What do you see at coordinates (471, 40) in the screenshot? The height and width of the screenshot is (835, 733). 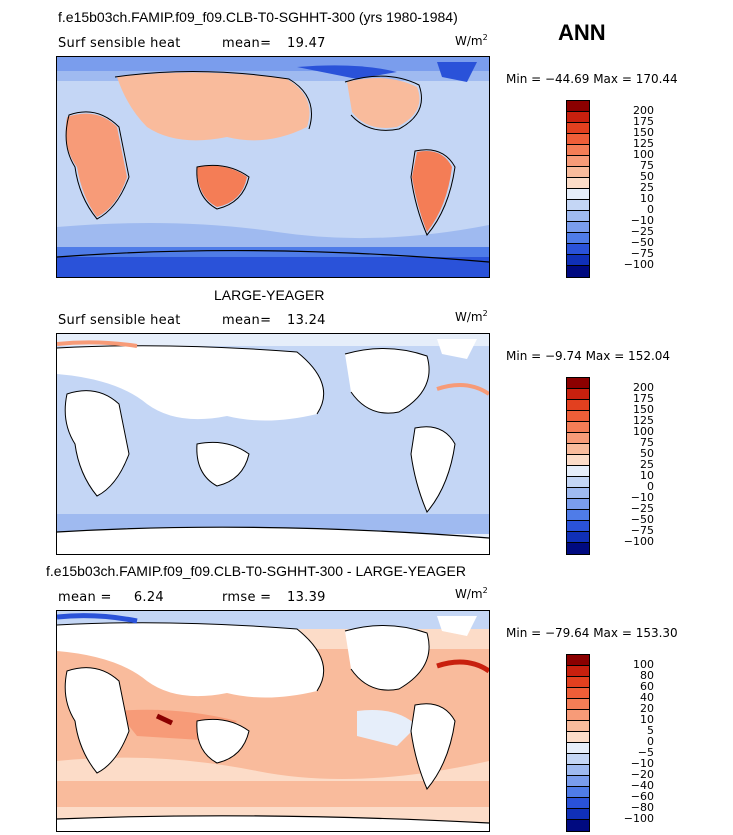 I see `panel1-units: W/m2` at bounding box center [471, 40].